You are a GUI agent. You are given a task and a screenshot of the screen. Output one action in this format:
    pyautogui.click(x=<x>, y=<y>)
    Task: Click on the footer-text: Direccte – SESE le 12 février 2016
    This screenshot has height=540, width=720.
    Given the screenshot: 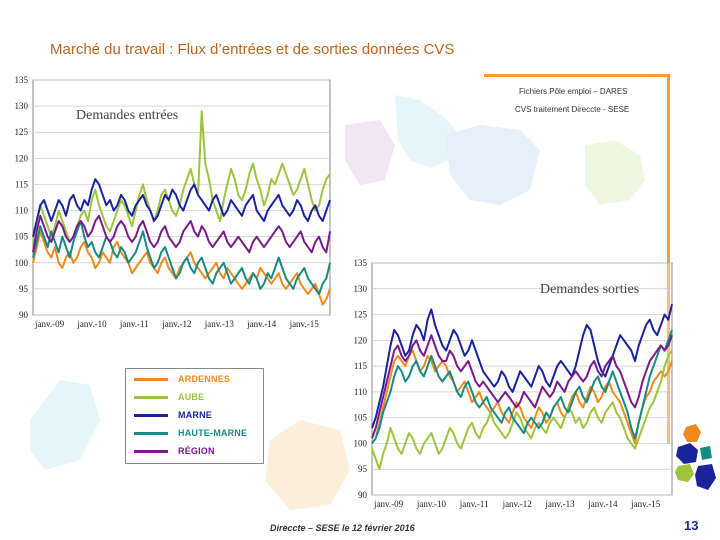 What is the action you would take?
    pyautogui.click(x=342, y=528)
    